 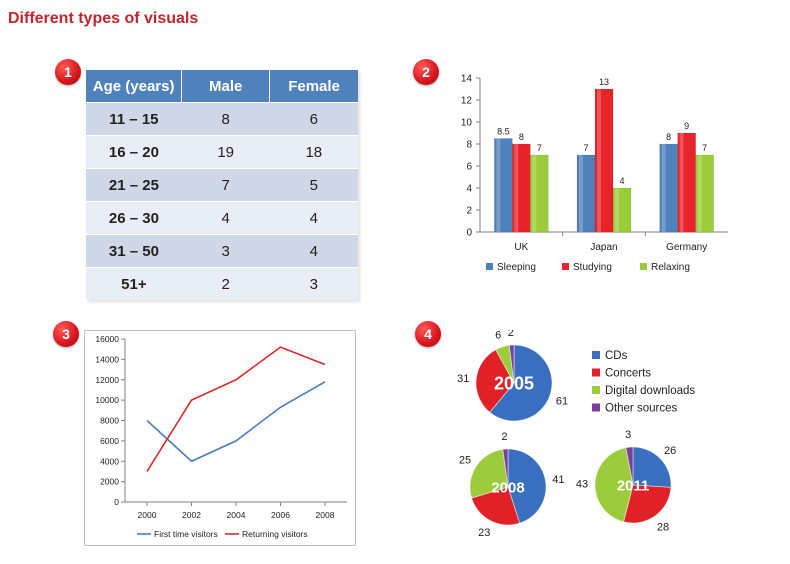 What do you see at coordinates (641, 409) in the screenshot?
I see `legend-label: Other sources` at bounding box center [641, 409].